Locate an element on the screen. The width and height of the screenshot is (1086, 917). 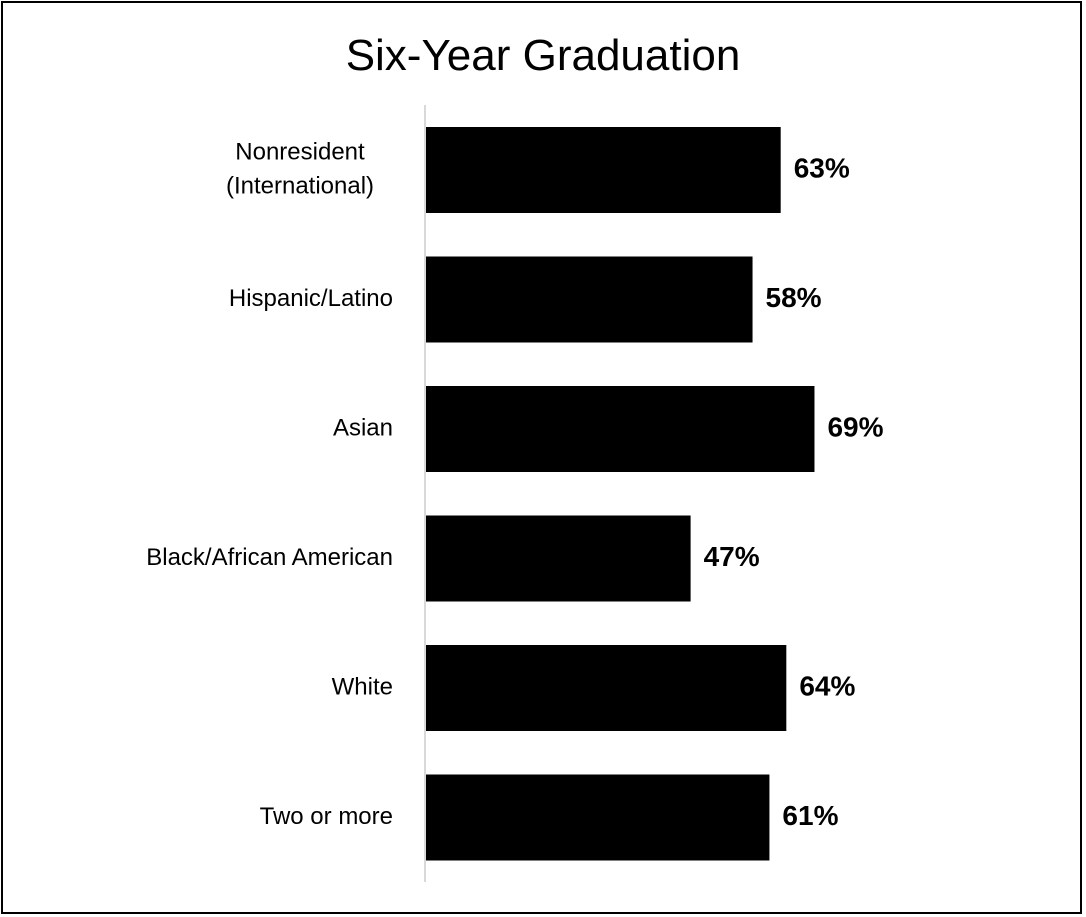
data-label: 47% is located at coordinates (732, 556).